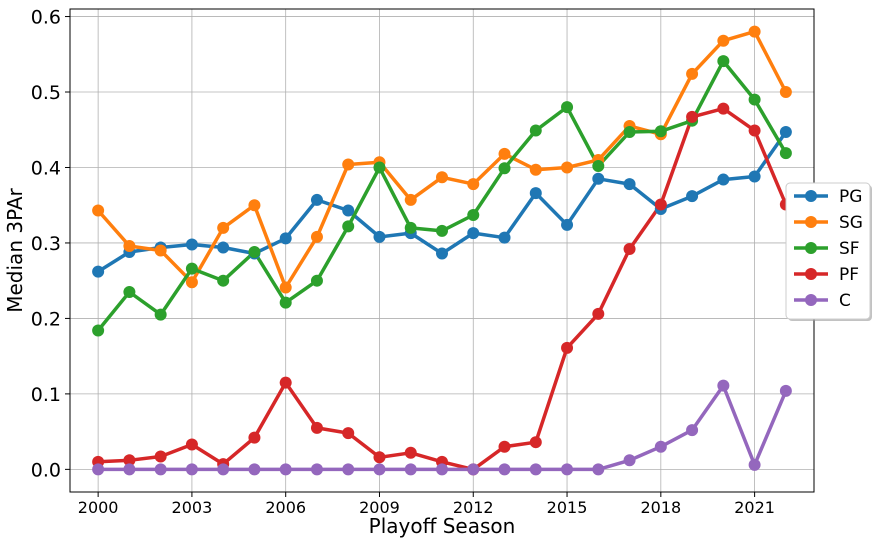  Describe the element at coordinates (98, 507) in the screenshot. I see `x-tick-label: 2000` at that location.